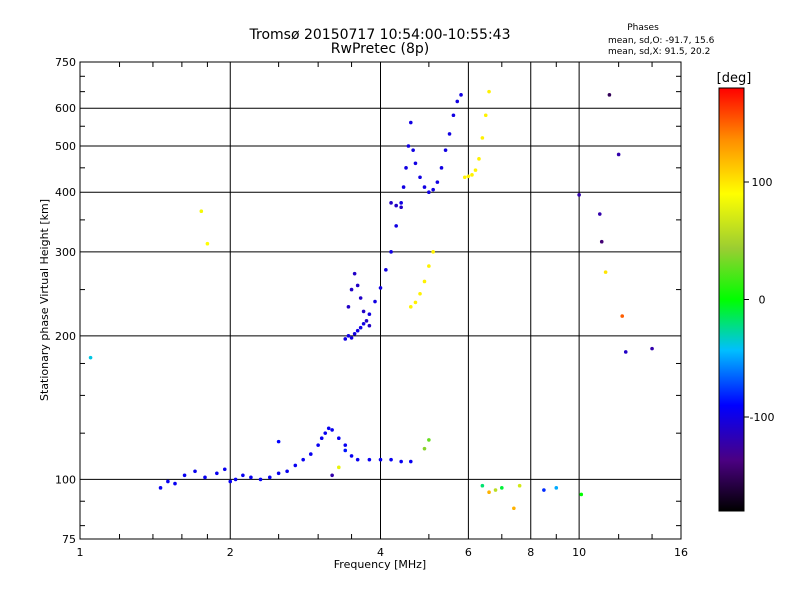 The width and height of the screenshot is (800, 600). Describe the element at coordinates (643, 28) in the screenshot. I see `annotation-heading: Phases` at that location.